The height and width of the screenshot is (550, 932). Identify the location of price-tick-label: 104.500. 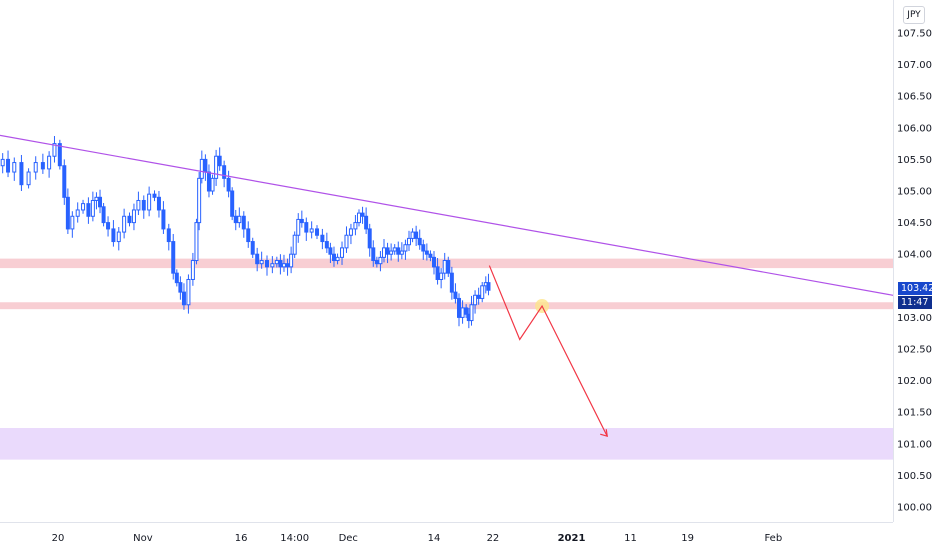
(914, 223).